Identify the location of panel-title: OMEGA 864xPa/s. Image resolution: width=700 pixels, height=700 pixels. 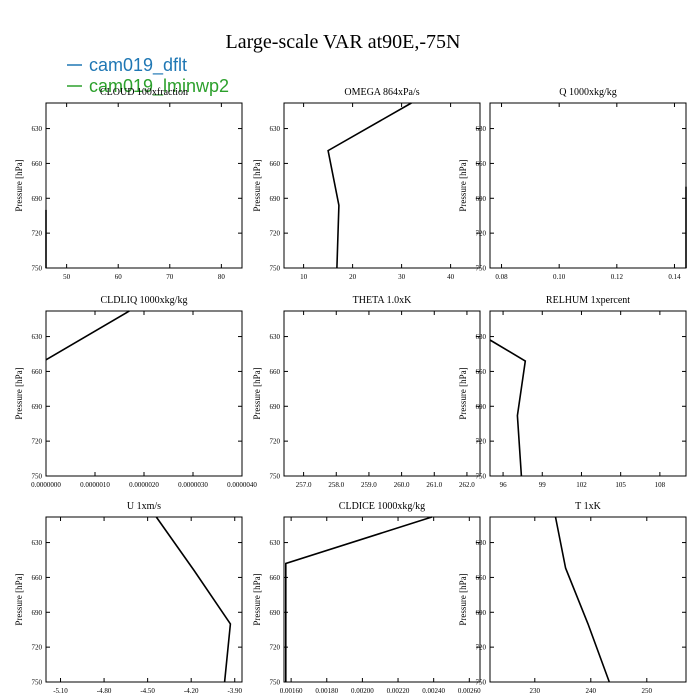
(381, 92).